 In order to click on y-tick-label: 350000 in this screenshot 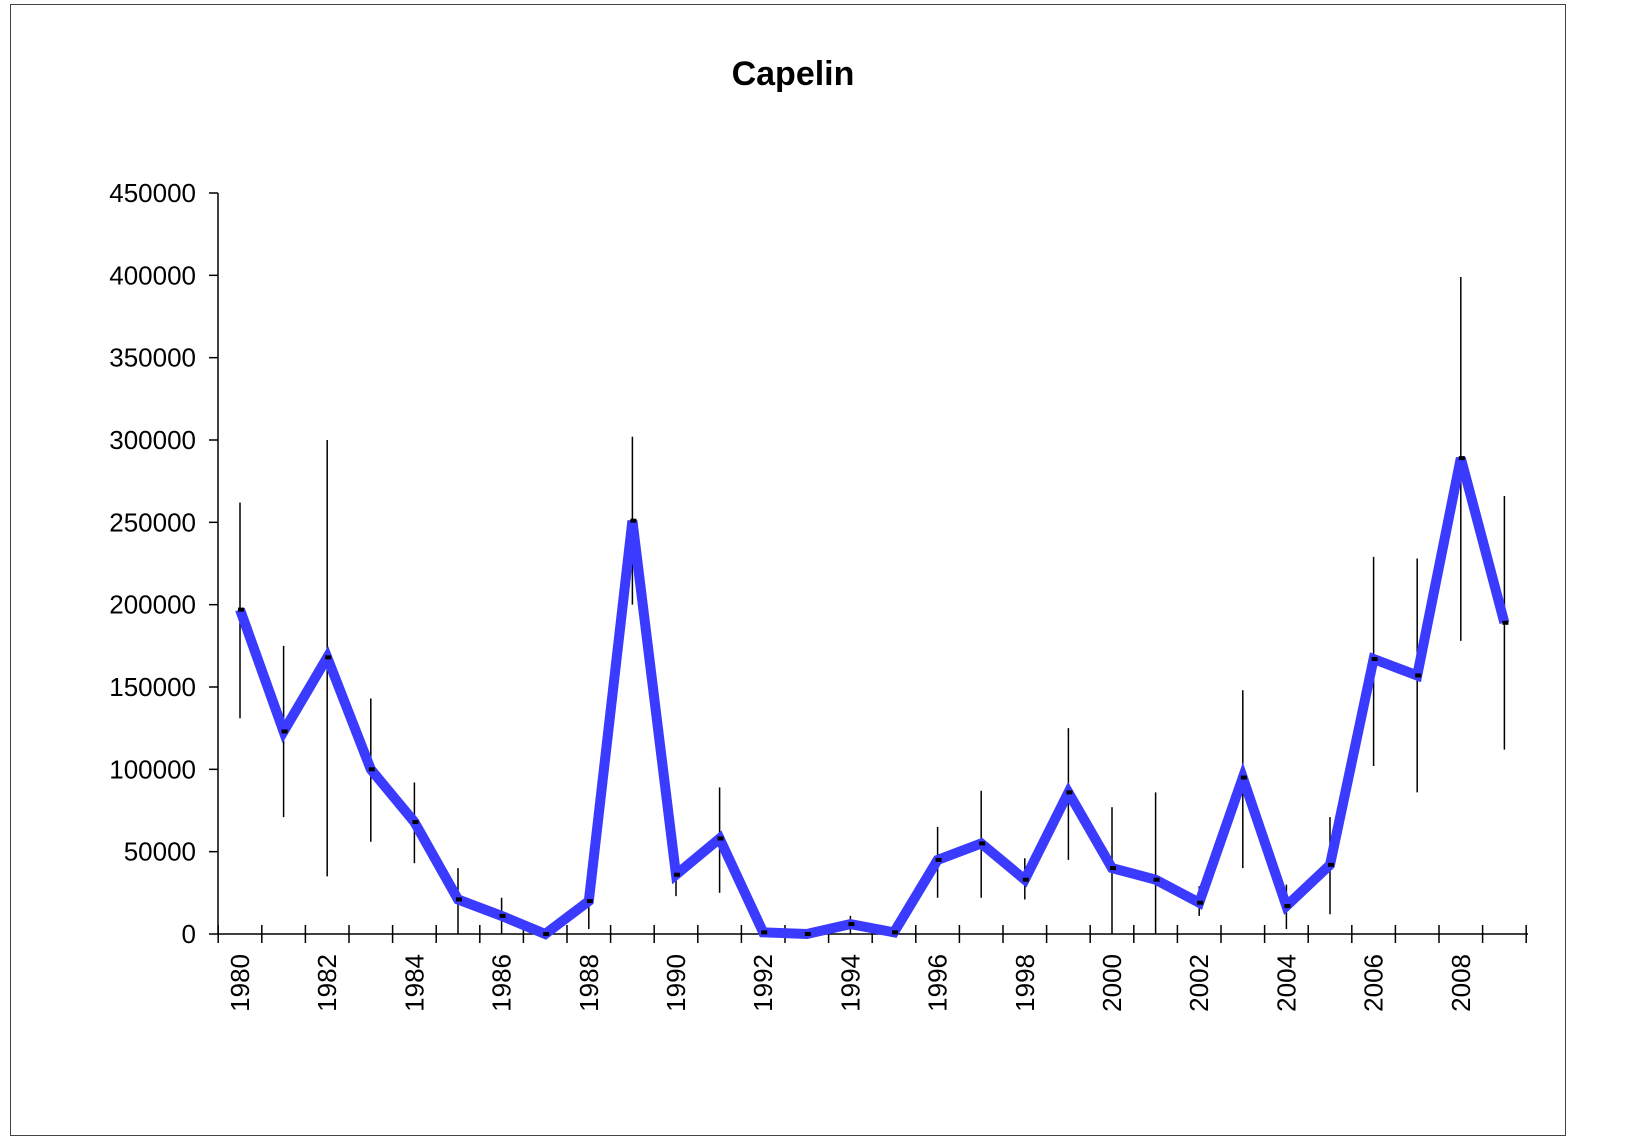, I will do `click(152, 358)`.